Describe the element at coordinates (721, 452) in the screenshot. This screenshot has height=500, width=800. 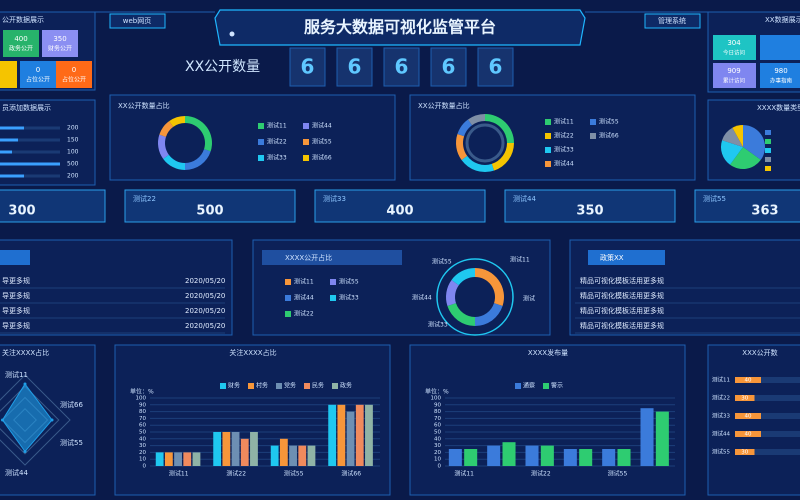
I see `row-label: 测试55` at that location.